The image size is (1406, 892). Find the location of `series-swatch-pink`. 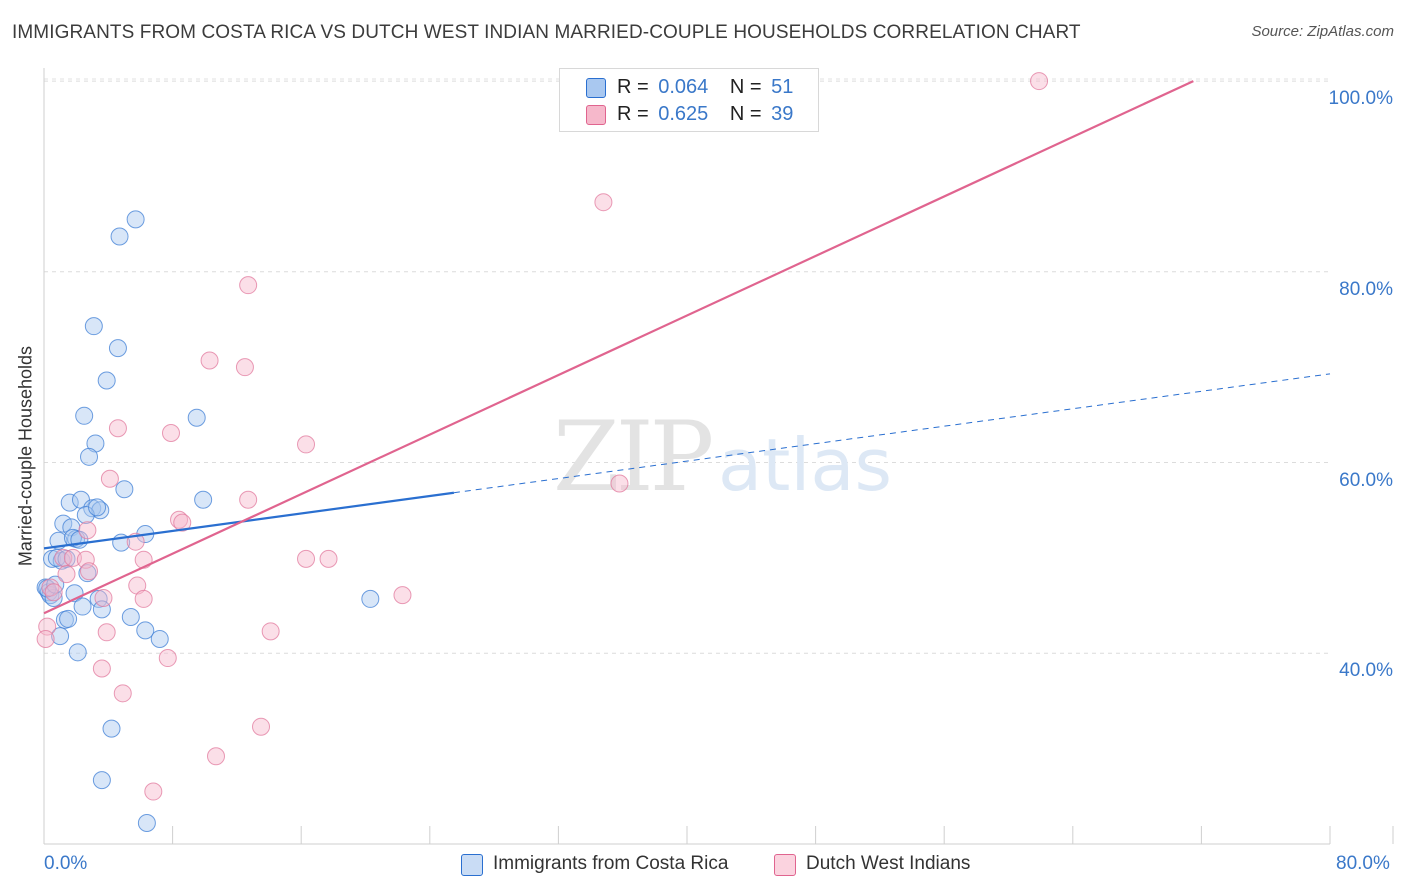

series-swatch-pink is located at coordinates (785, 865).